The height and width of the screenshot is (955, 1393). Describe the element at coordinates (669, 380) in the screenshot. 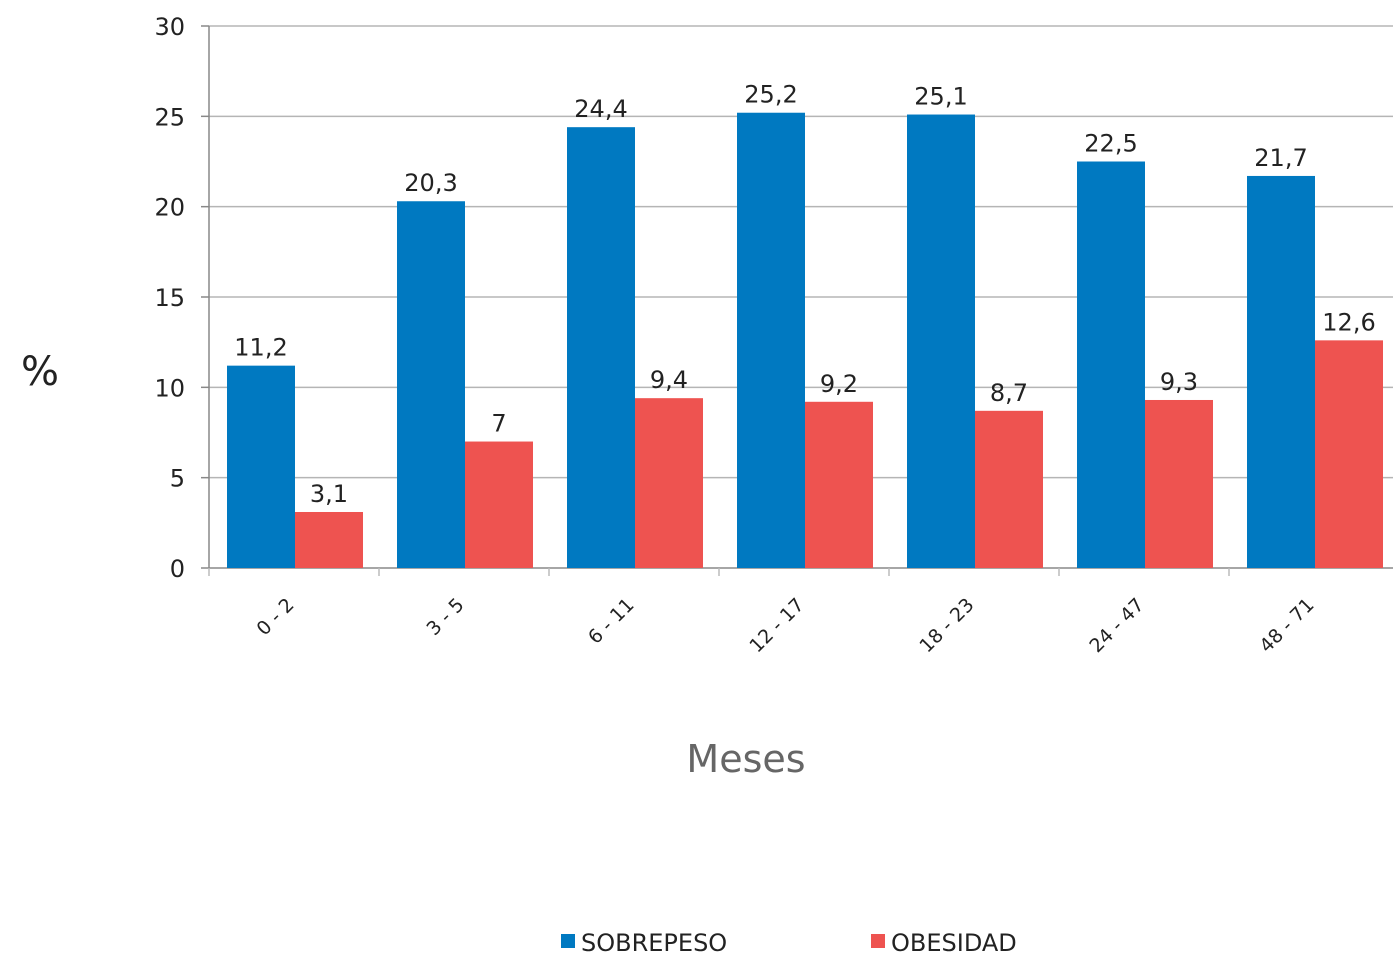

I see `data-label-obesidad-2: 9,4` at that location.